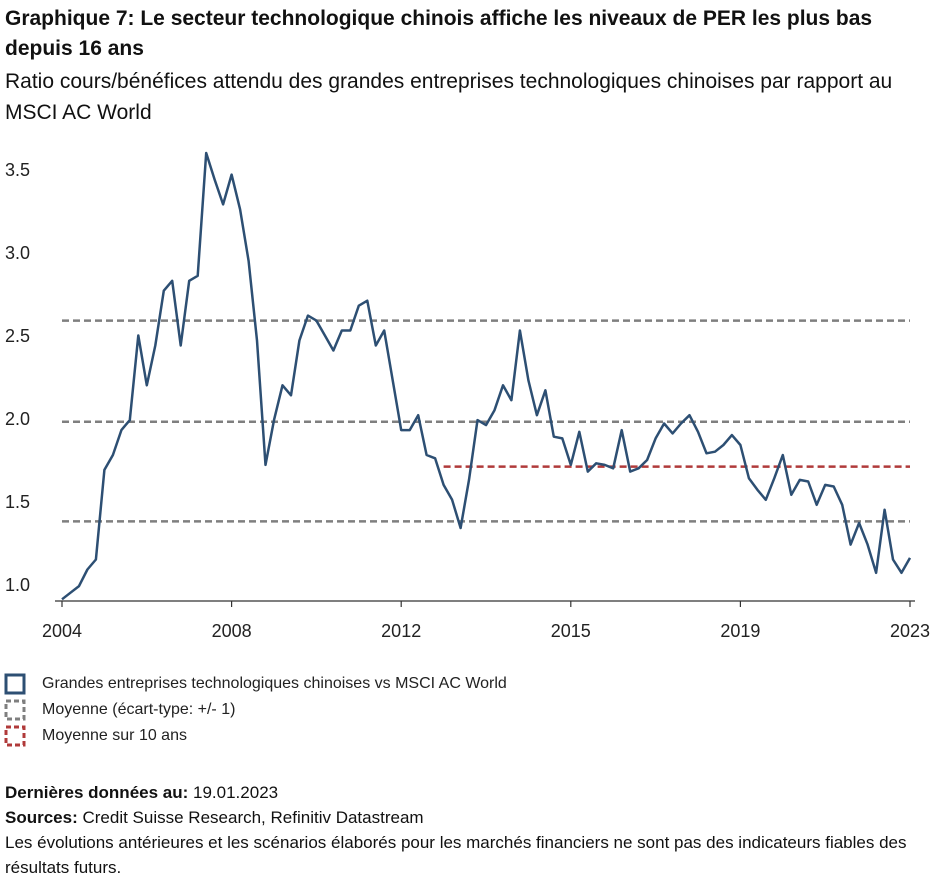 This screenshot has width=941, height=885. Describe the element at coordinates (17, 502) in the screenshot. I see `y-tick-label: 1.5` at that location.